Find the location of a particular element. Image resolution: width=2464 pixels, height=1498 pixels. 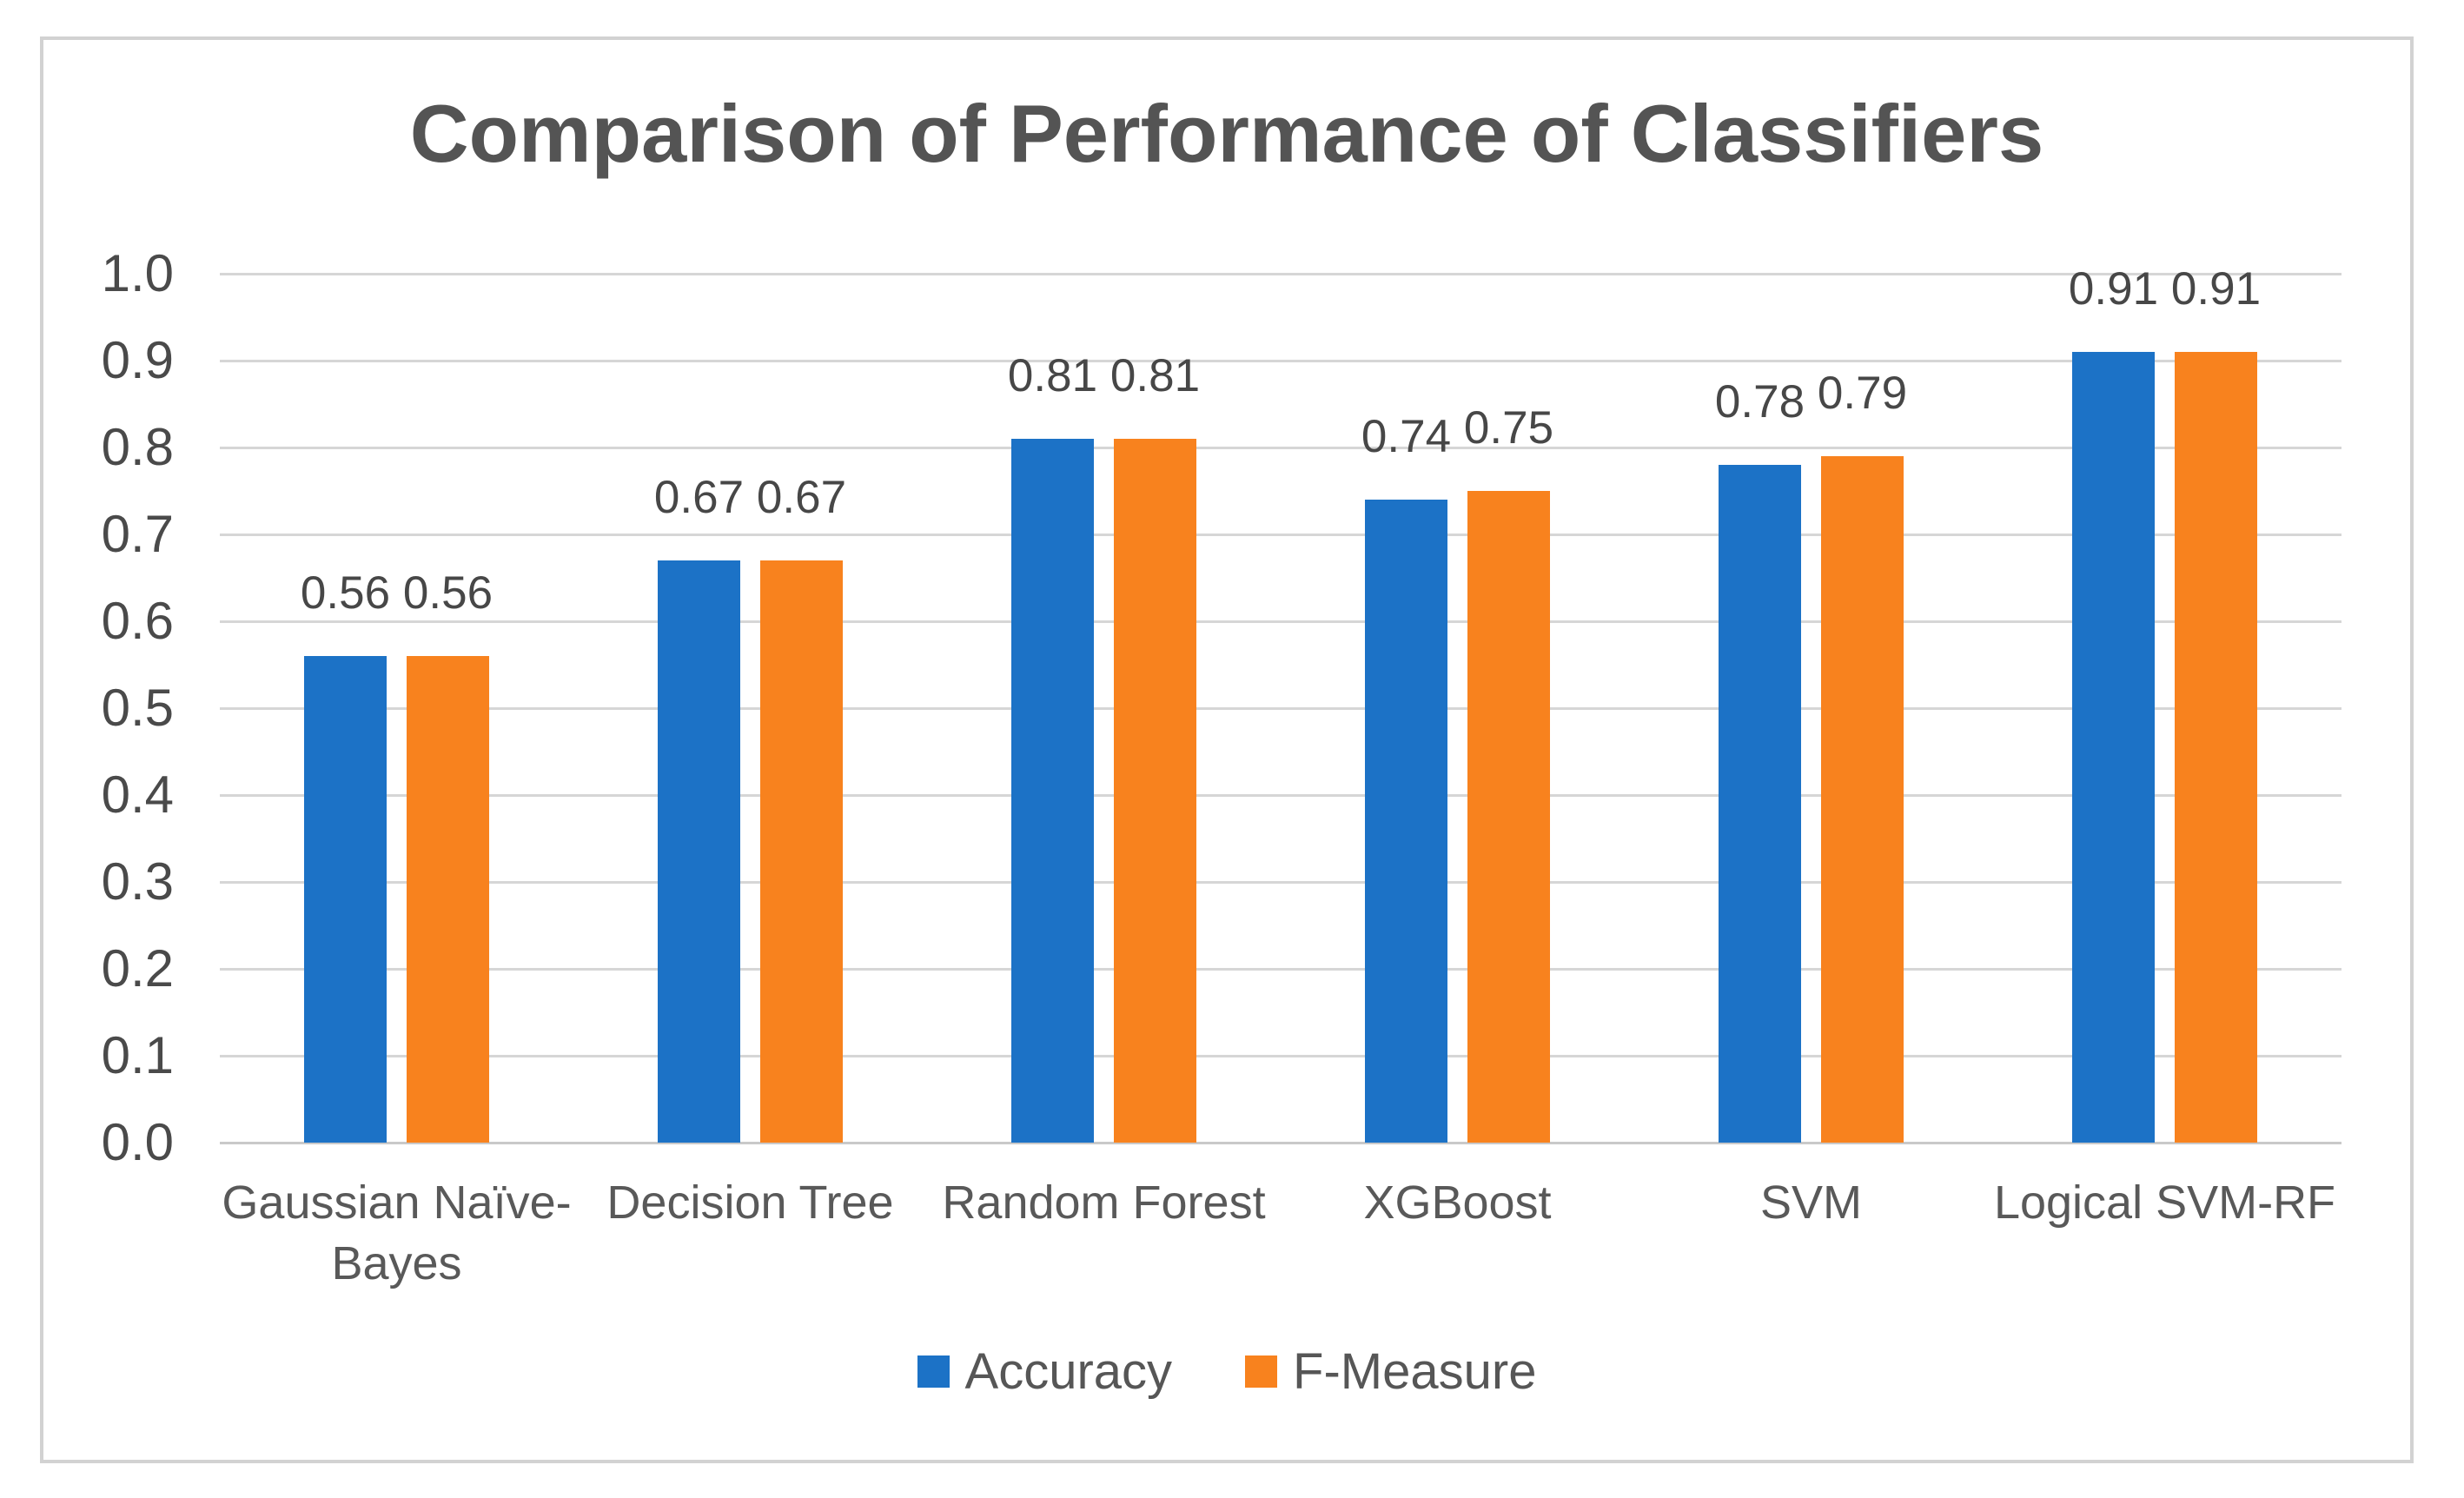

f-measure-bar: 0.56 is located at coordinates (448, 855).